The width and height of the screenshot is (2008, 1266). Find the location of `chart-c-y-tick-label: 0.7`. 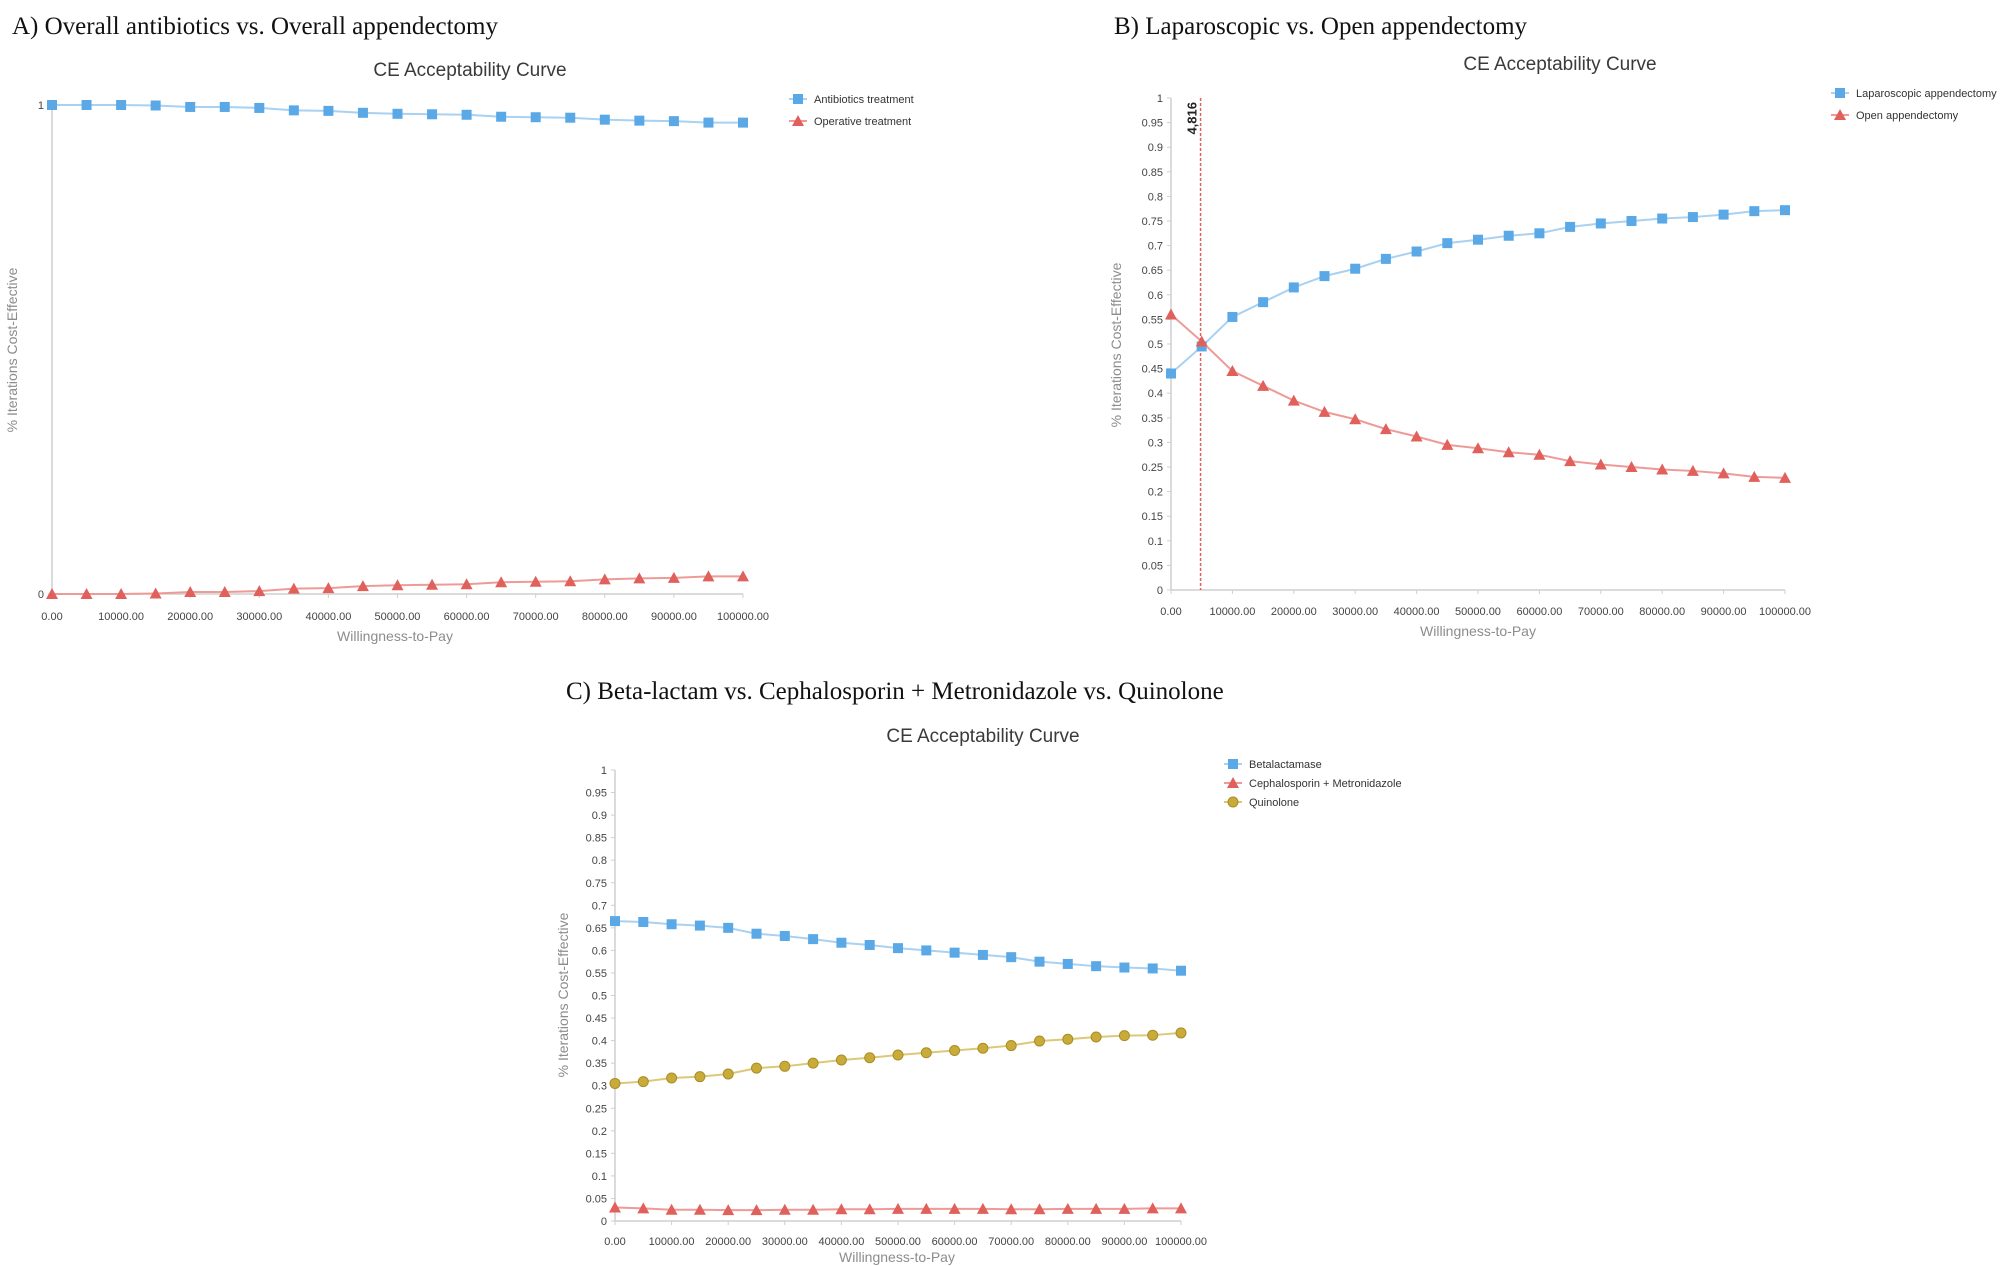

chart-c-y-tick-label: 0.7 is located at coordinates (599, 906).